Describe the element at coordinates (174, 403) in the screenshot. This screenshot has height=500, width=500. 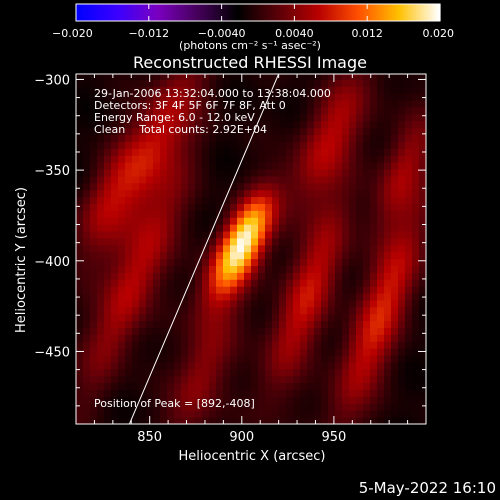
I see `annotation-peak-position: Position of Peak = [892,-408]` at that location.